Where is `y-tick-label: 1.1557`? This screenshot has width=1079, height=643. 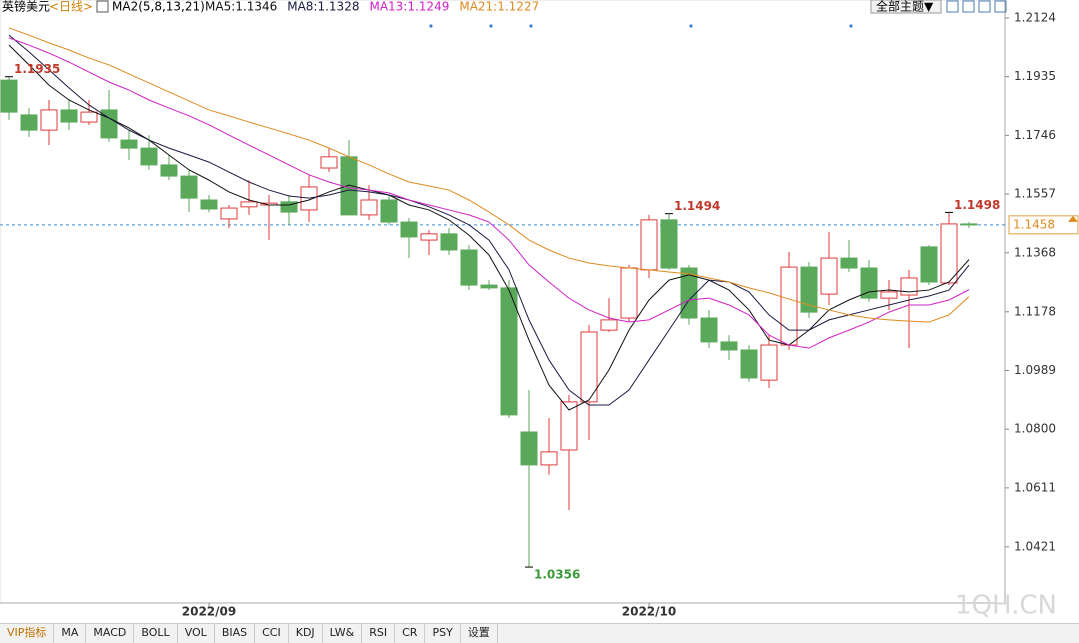 y-tick-label: 1.1557 is located at coordinates (1035, 194).